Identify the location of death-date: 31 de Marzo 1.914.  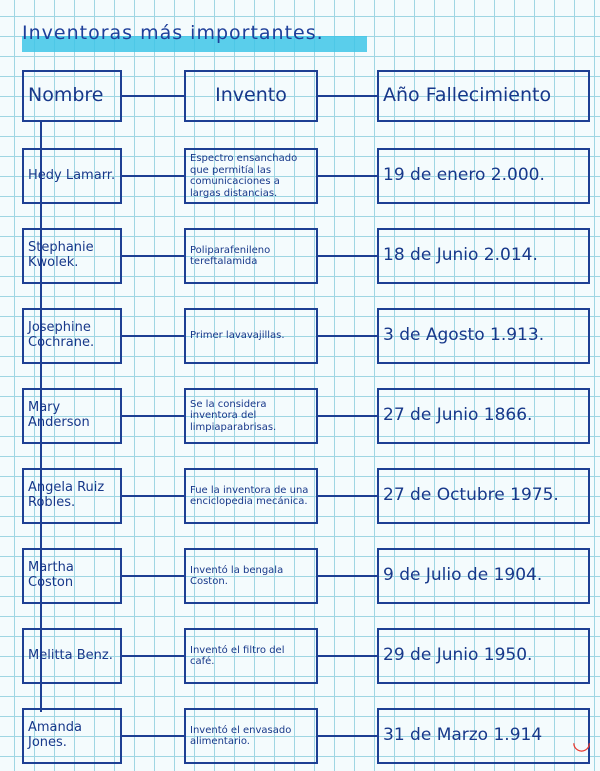
(483, 736).